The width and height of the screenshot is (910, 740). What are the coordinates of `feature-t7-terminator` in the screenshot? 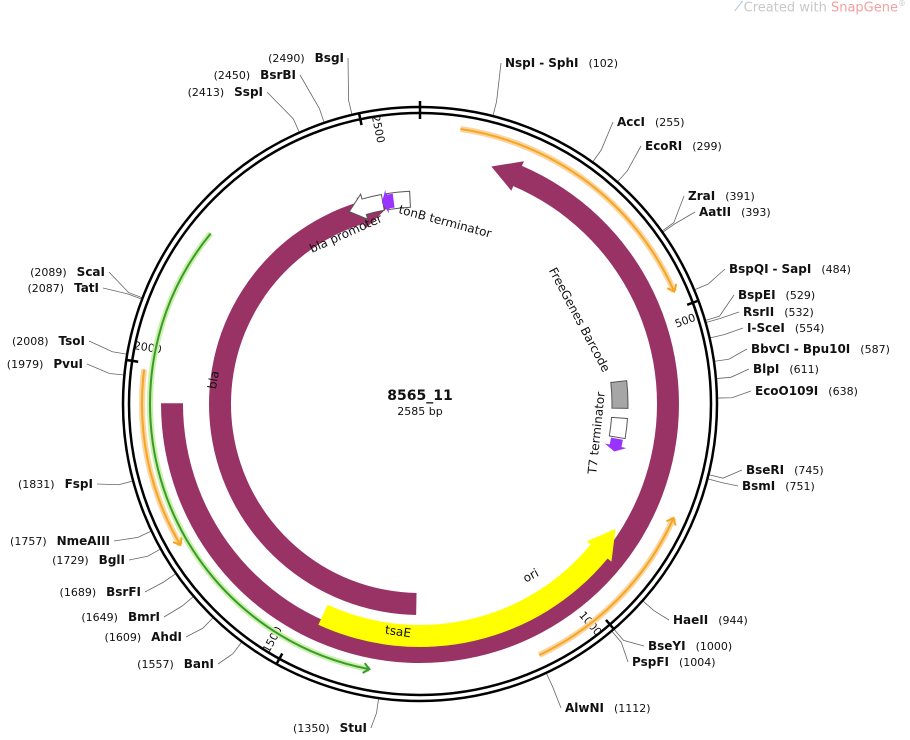 It's located at (618, 428).